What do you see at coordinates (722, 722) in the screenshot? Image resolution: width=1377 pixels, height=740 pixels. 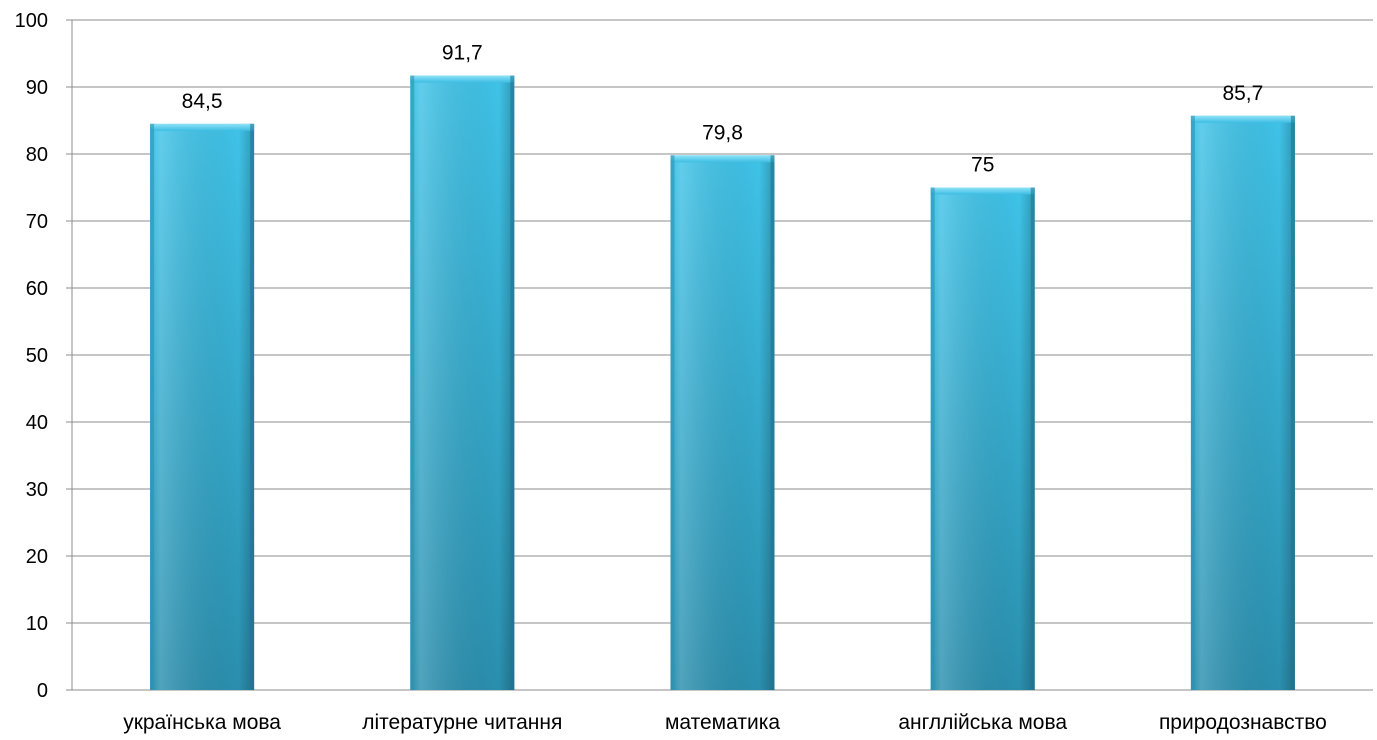 I see `x-category-label: математика` at bounding box center [722, 722].